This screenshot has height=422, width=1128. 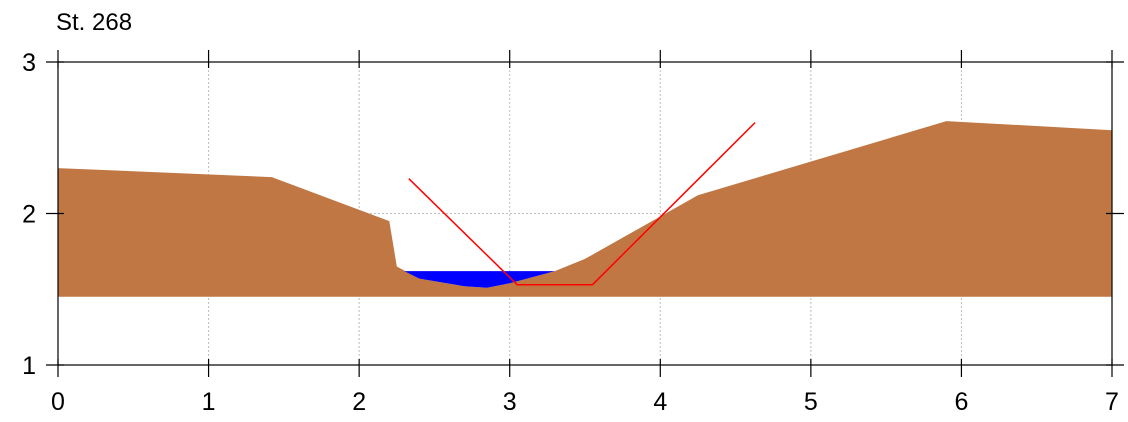 I want to click on x-tick-label: 0, so click(x=58, y=402).